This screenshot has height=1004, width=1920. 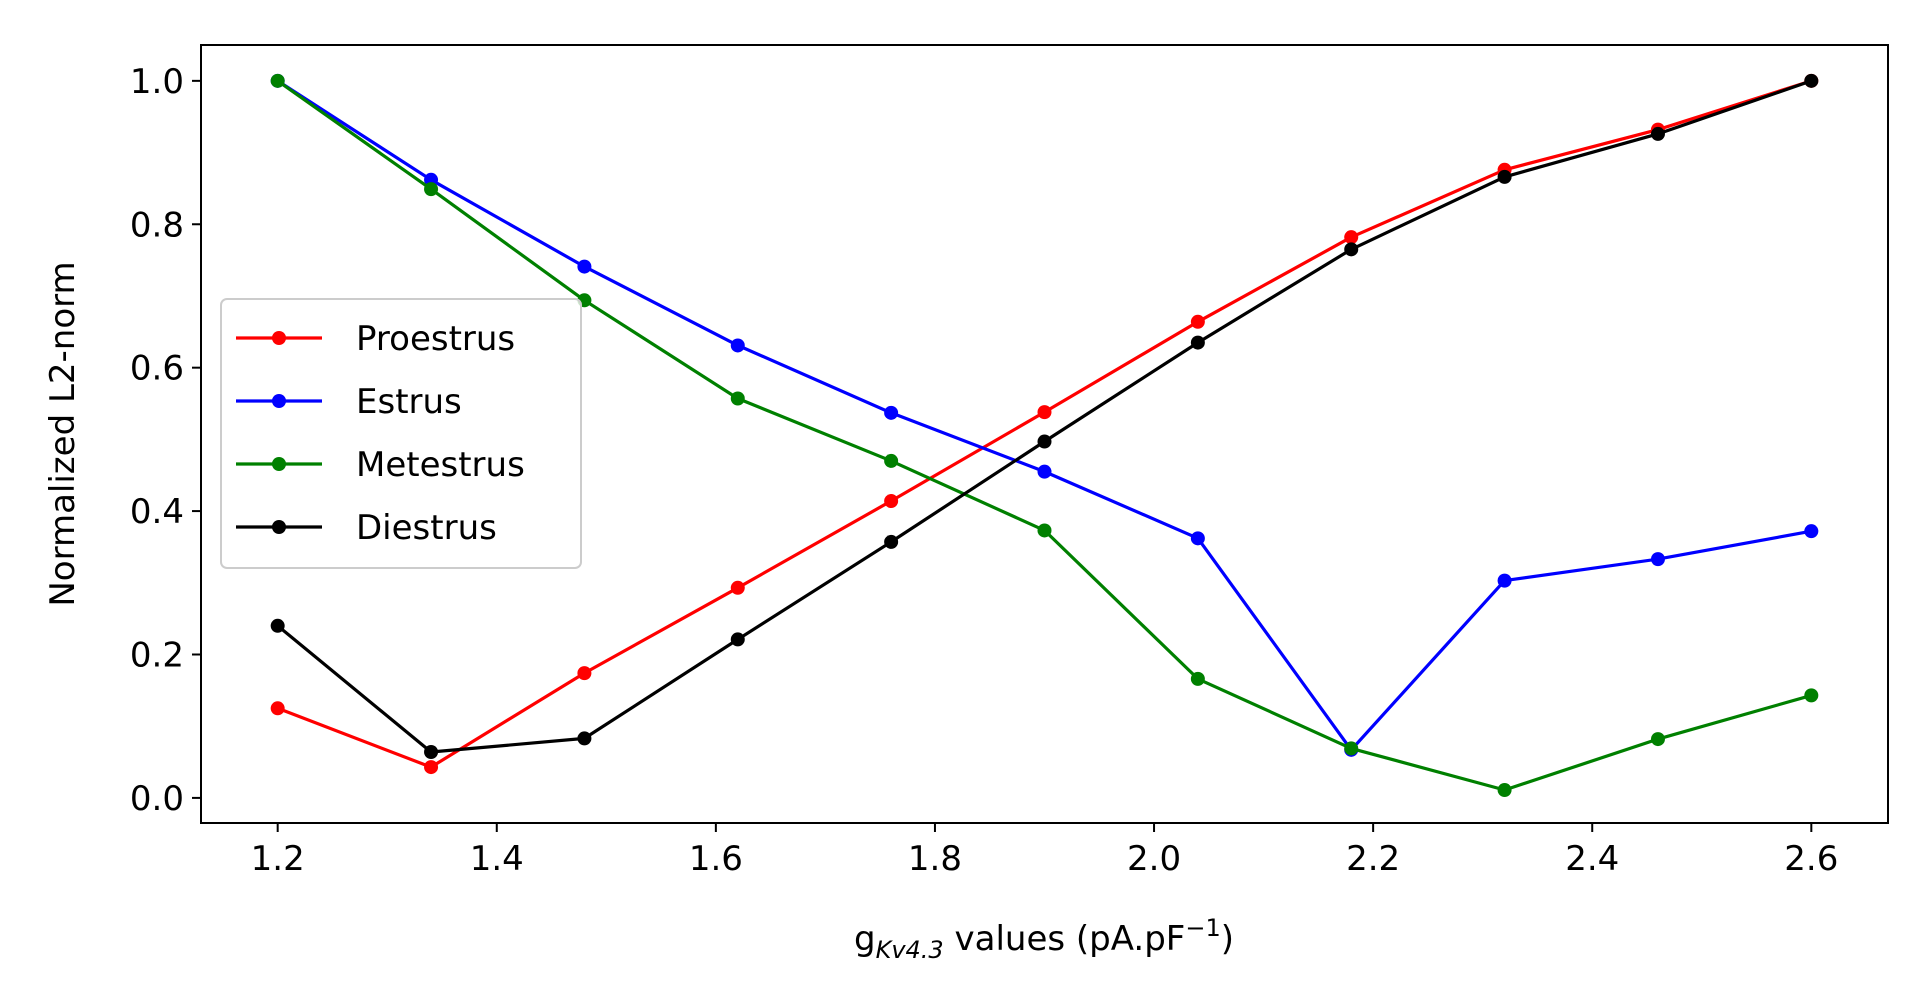 I want to click on x-axis-label-main: g, so click(x=865, y=939).